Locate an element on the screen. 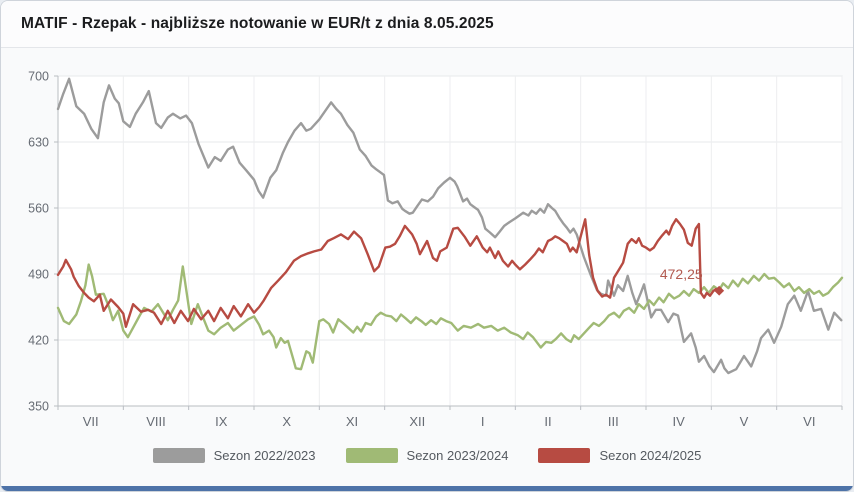 Image resolution: width=854 pixels, height=492 pixels. x-month-label-V: V is located at coordinates (744, 421).